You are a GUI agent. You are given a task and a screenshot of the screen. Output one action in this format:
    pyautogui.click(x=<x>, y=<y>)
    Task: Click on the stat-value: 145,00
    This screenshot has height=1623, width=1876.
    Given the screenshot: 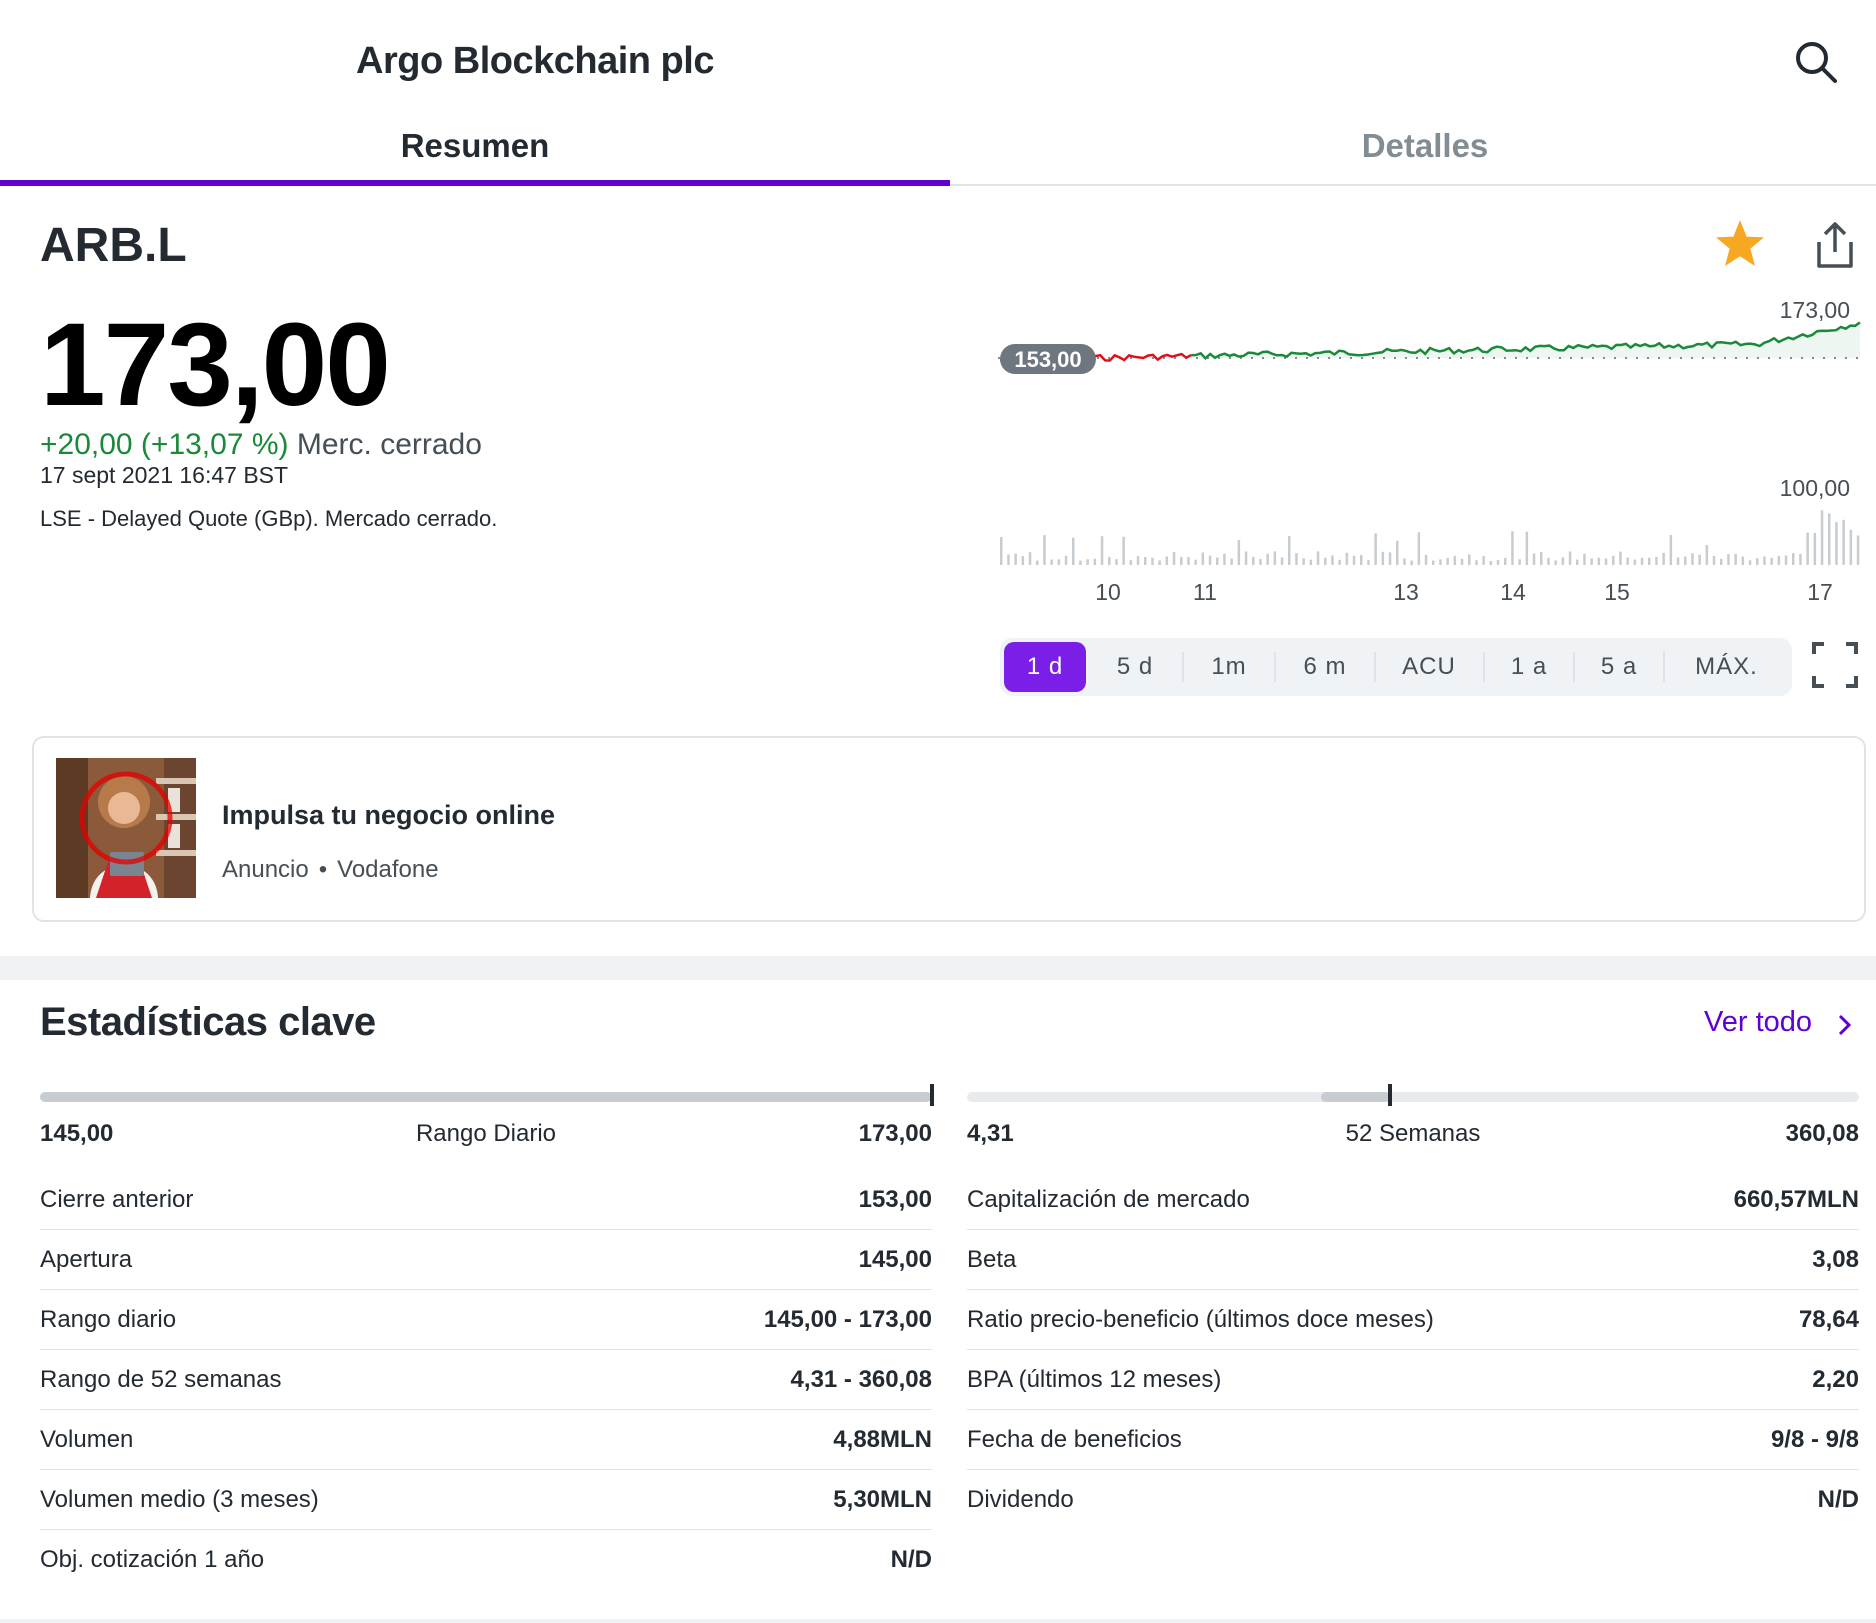 What is the action you would take?
    pyautogui.click(x=895, y=1259)
    